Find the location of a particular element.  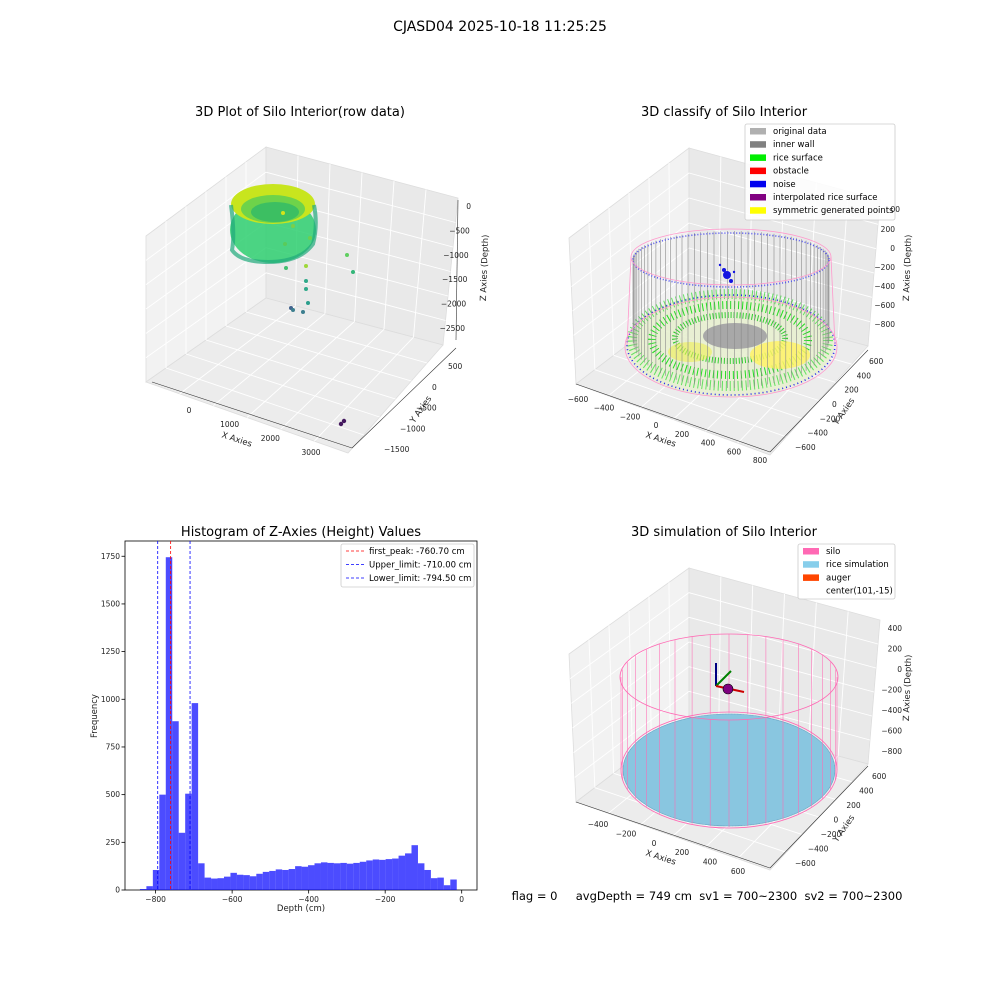

classify-x-tick-label: 400 is located at coordinates (708, 443).